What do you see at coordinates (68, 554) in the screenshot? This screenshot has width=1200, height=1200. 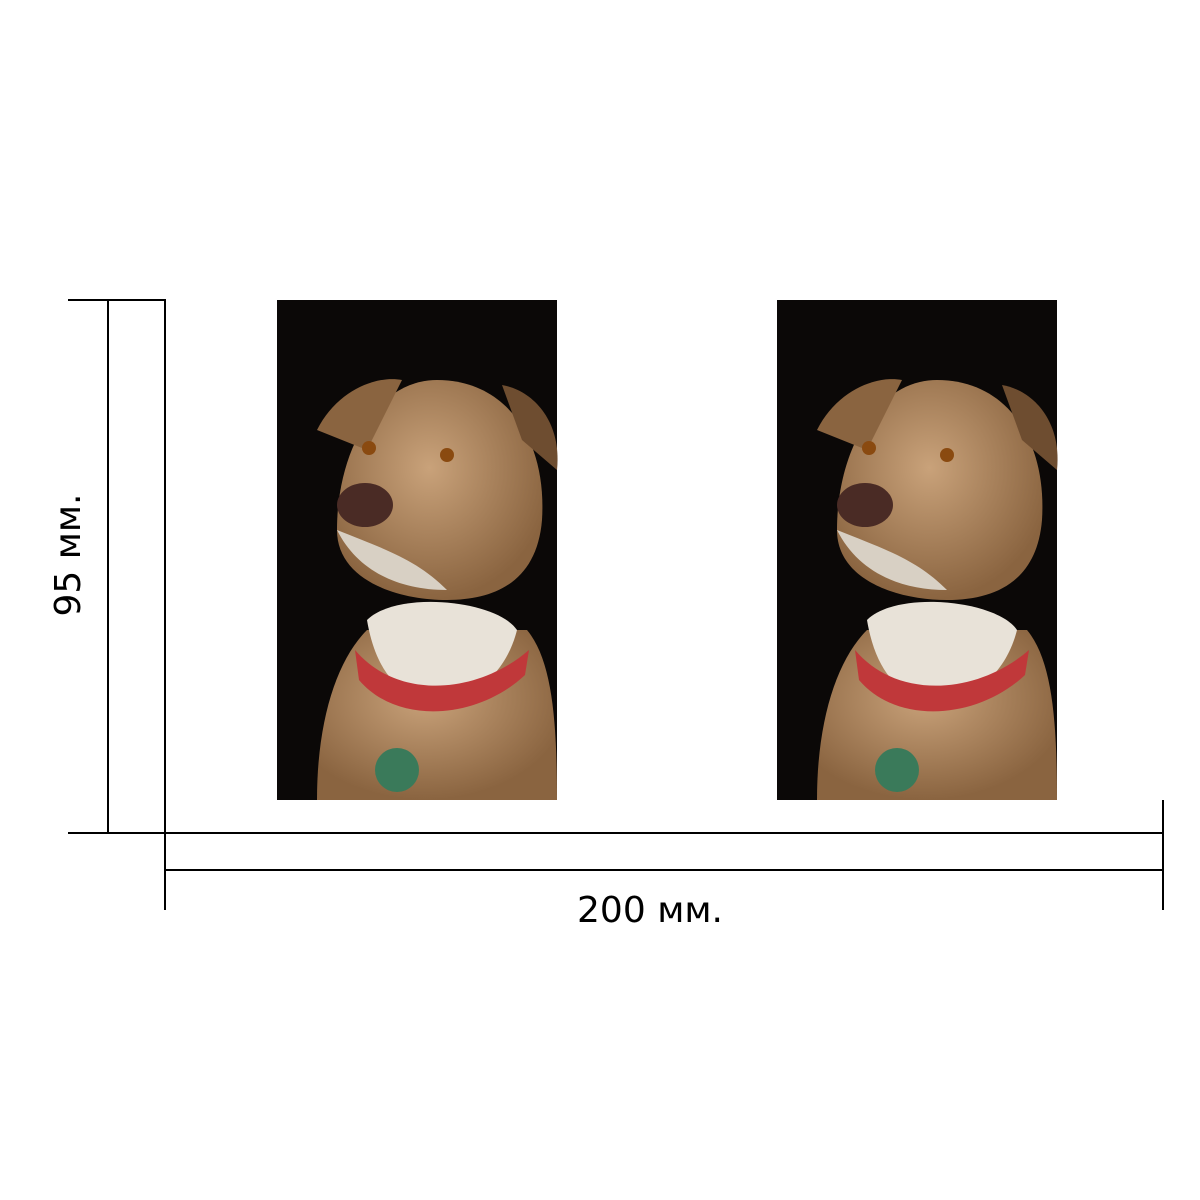 I see `height-label: 95 мм.` at bounding box center [68, 554].